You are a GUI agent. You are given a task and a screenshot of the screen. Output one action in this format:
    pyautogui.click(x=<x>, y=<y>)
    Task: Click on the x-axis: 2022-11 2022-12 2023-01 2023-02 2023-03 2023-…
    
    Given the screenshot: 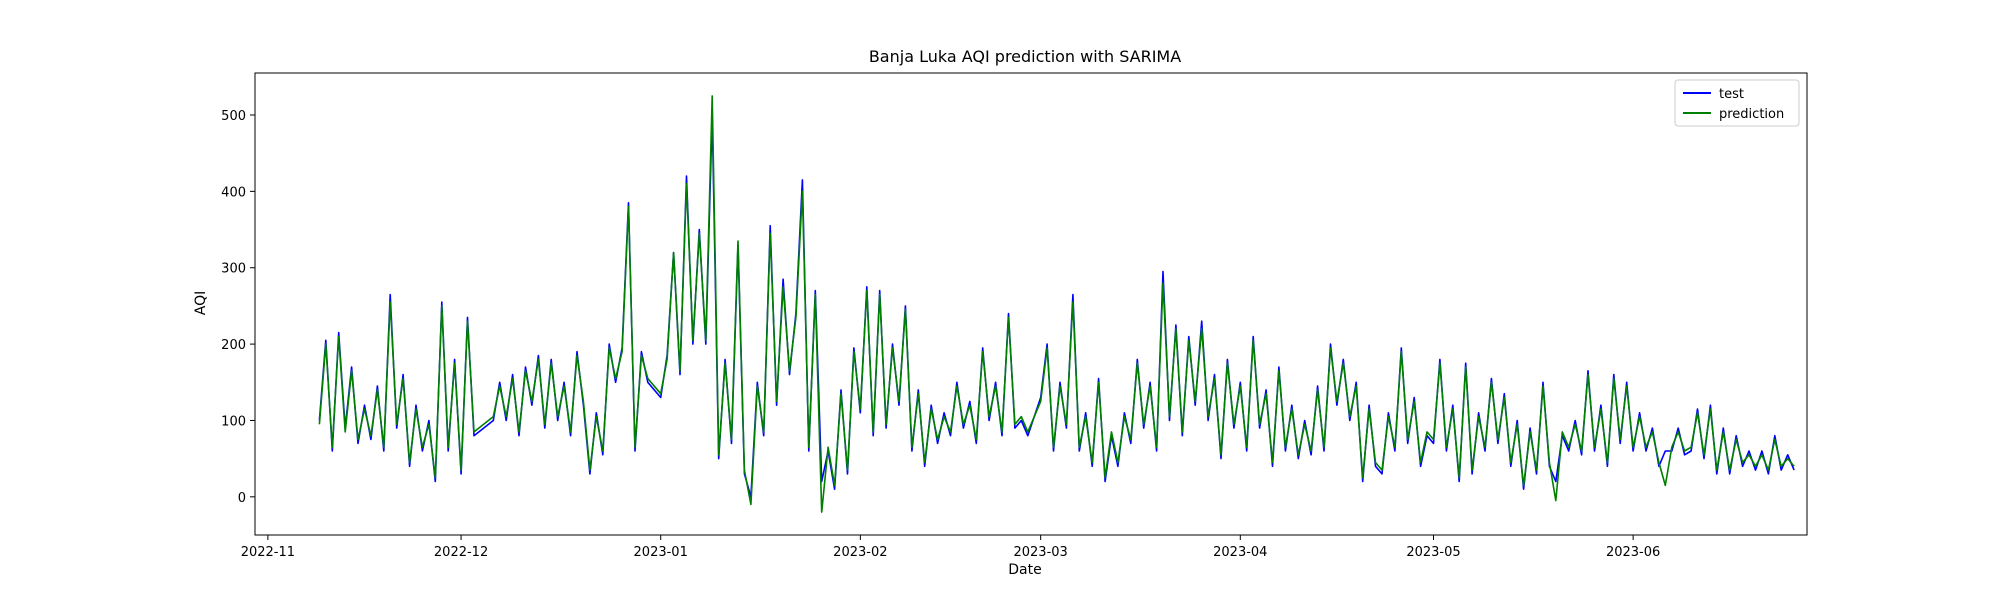 What is the action you would take?
    pyautogui.click(x=950, y=547)
    